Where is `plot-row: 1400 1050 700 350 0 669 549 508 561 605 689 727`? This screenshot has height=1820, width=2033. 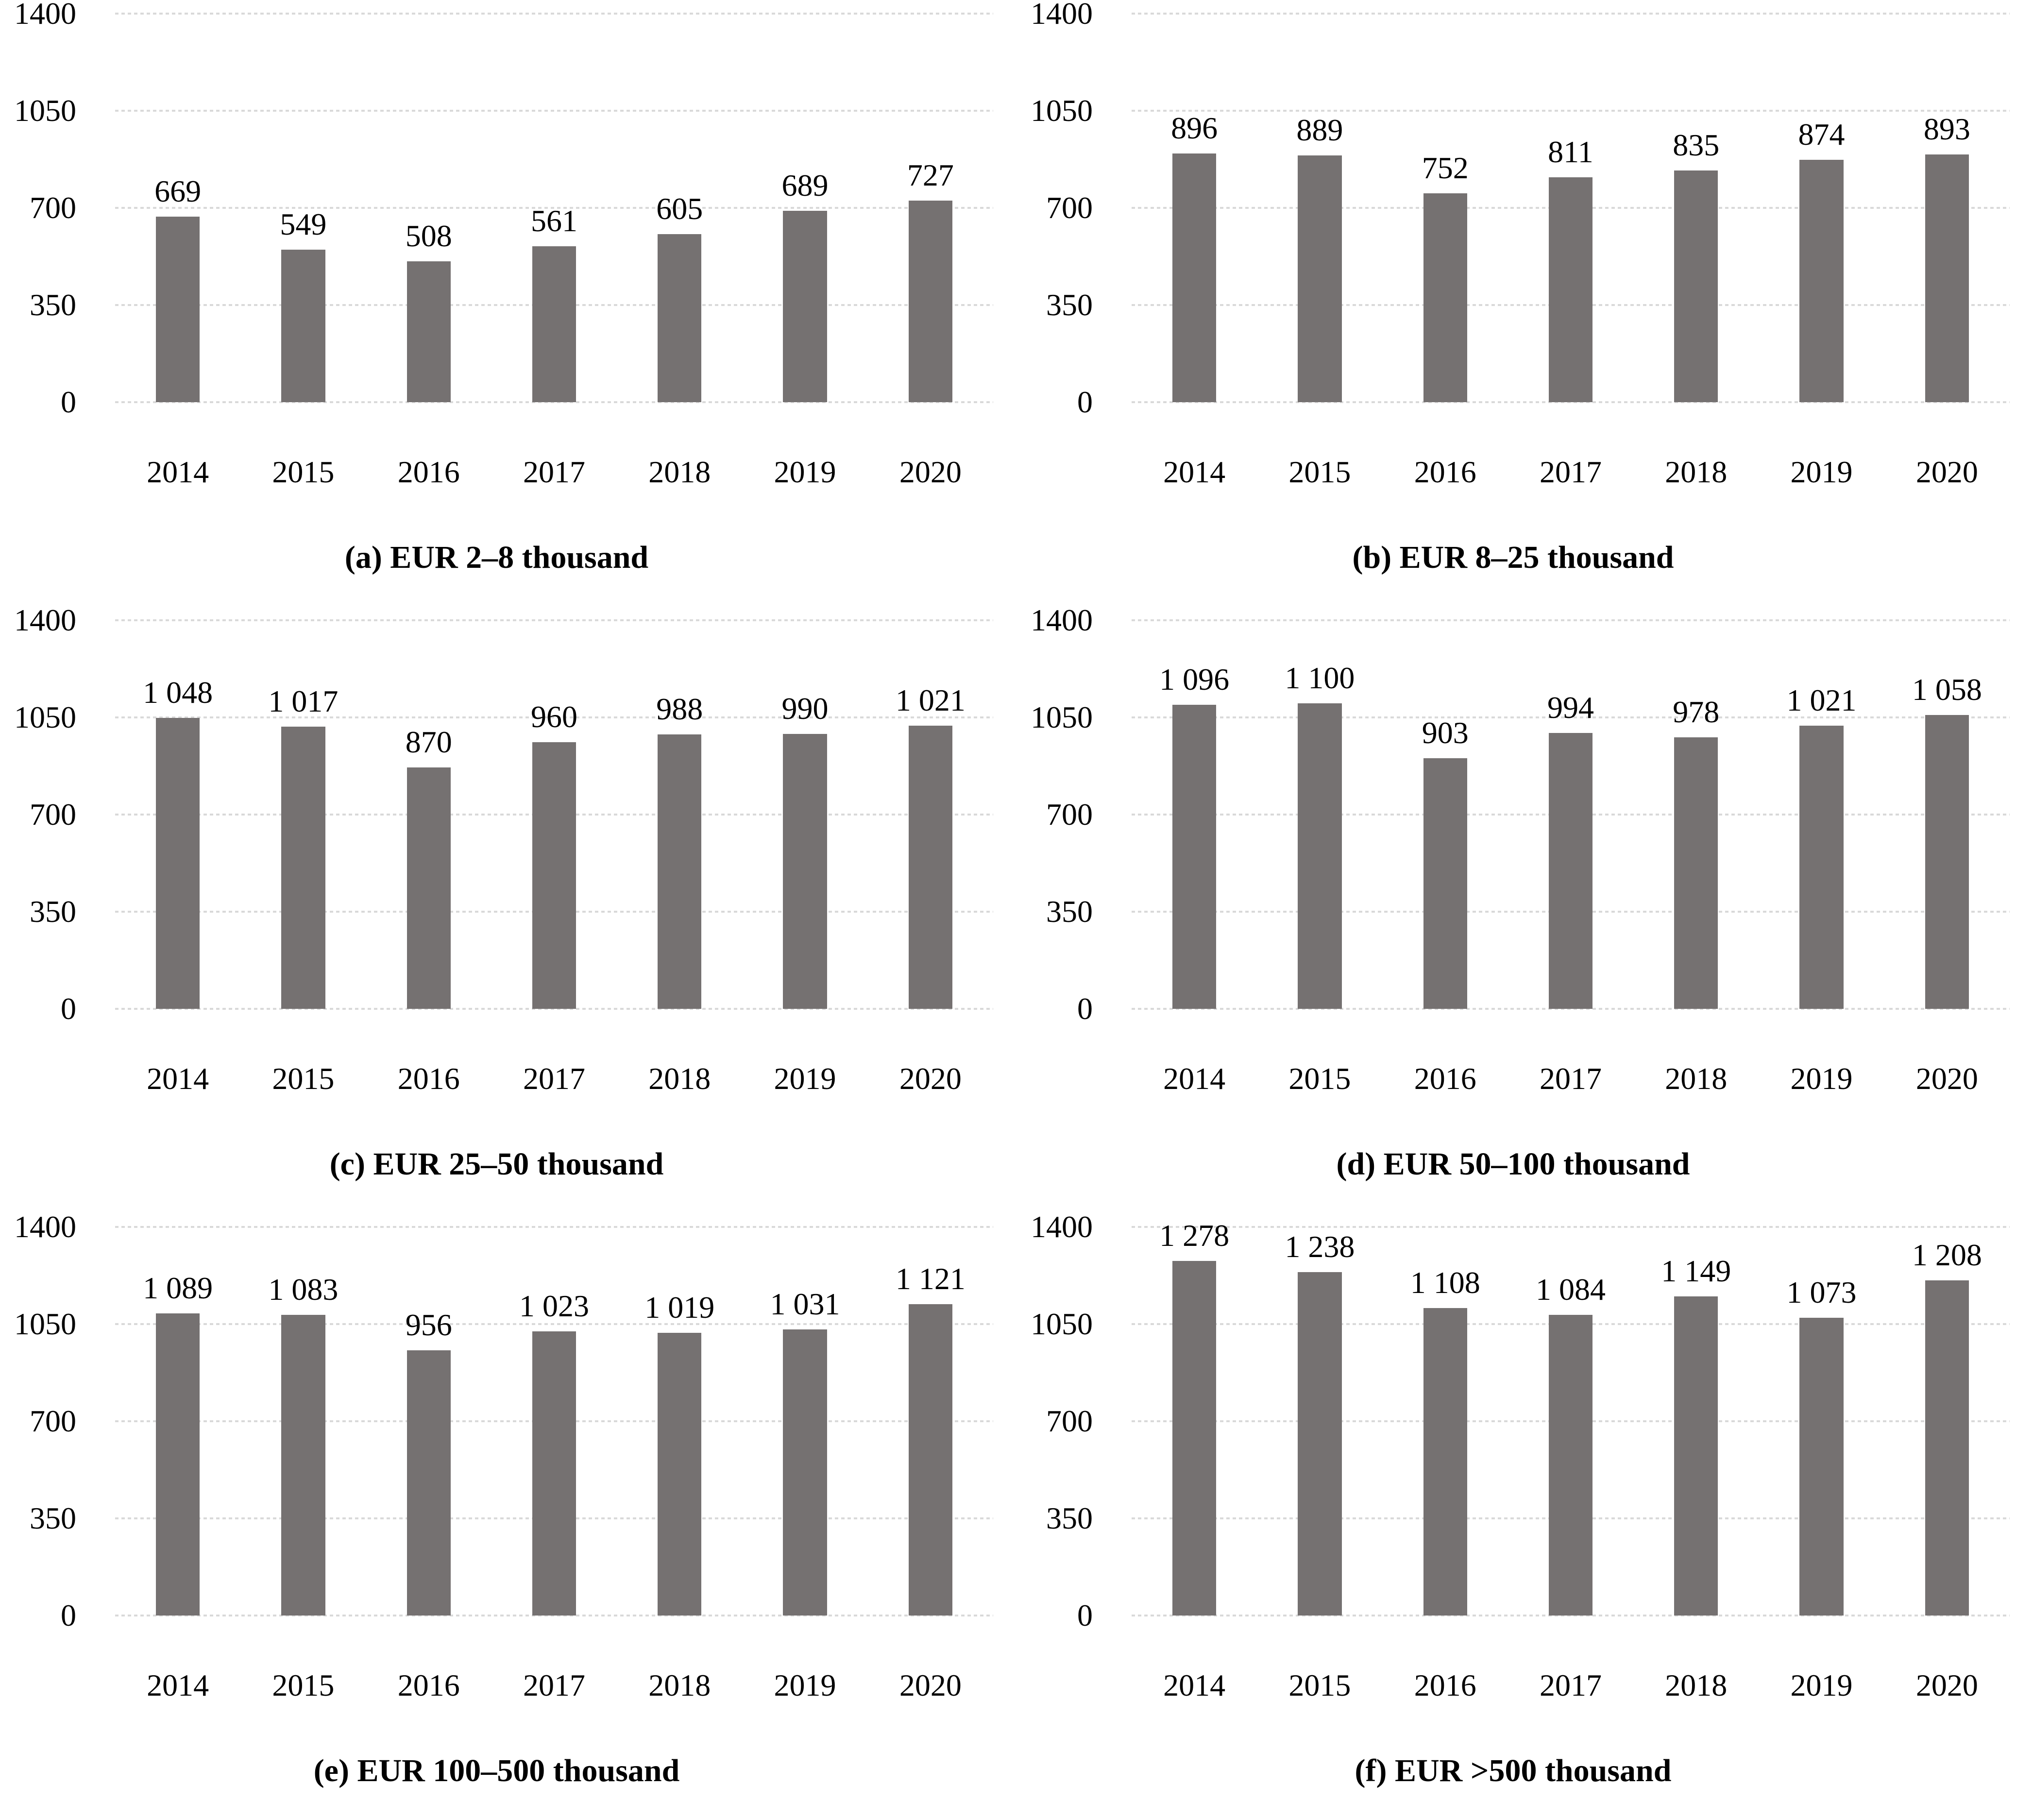
plot-row: 1400 1050 700 350 0 669 549 508 561 605 689 727 is located at coordinates (496, 209).